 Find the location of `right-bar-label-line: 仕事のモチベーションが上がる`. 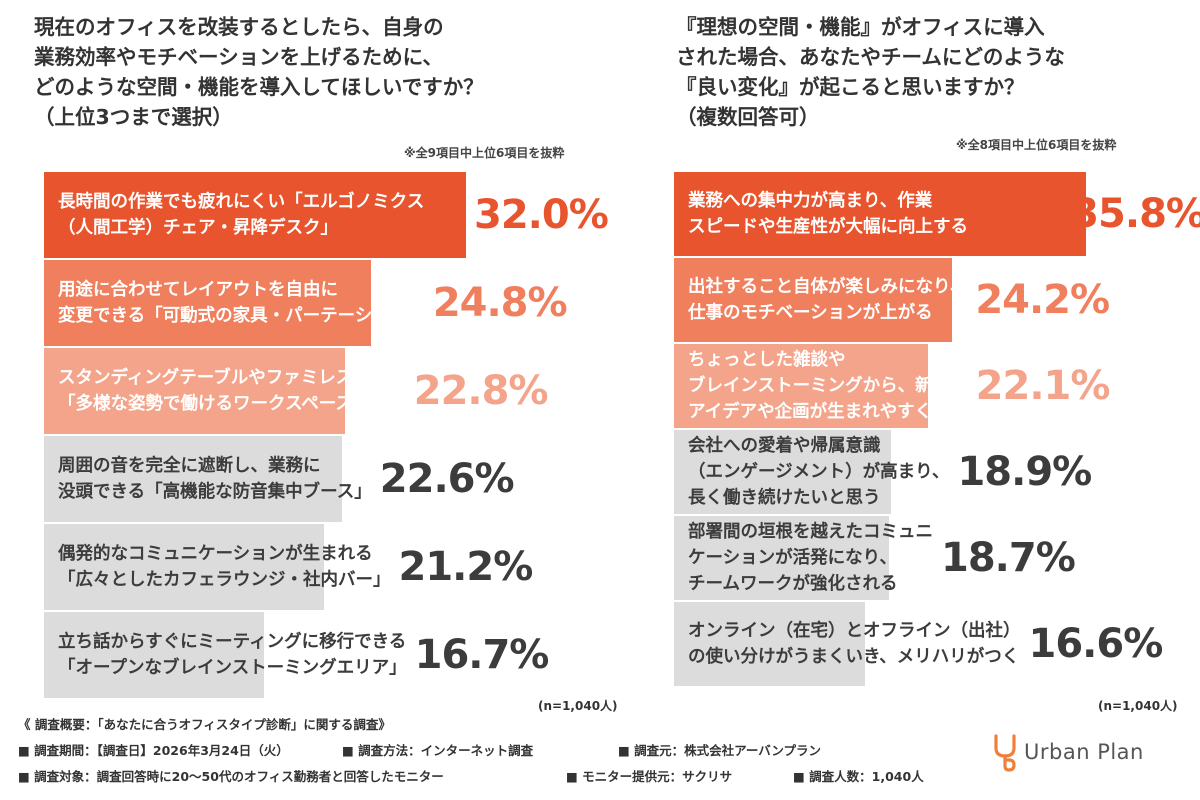

right-bar-label-line: 仕事のモチベーションが上がる is located at coordinates (810, 313).